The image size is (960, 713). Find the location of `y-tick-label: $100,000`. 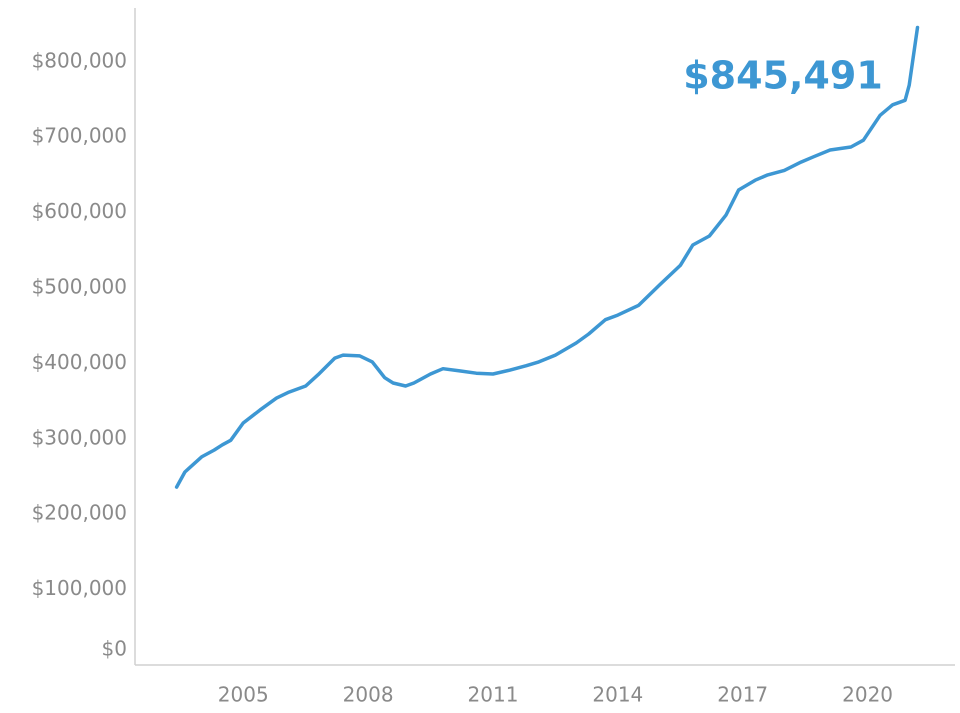

y-tick-label: $100,000 is located at coordinates (79, 588).